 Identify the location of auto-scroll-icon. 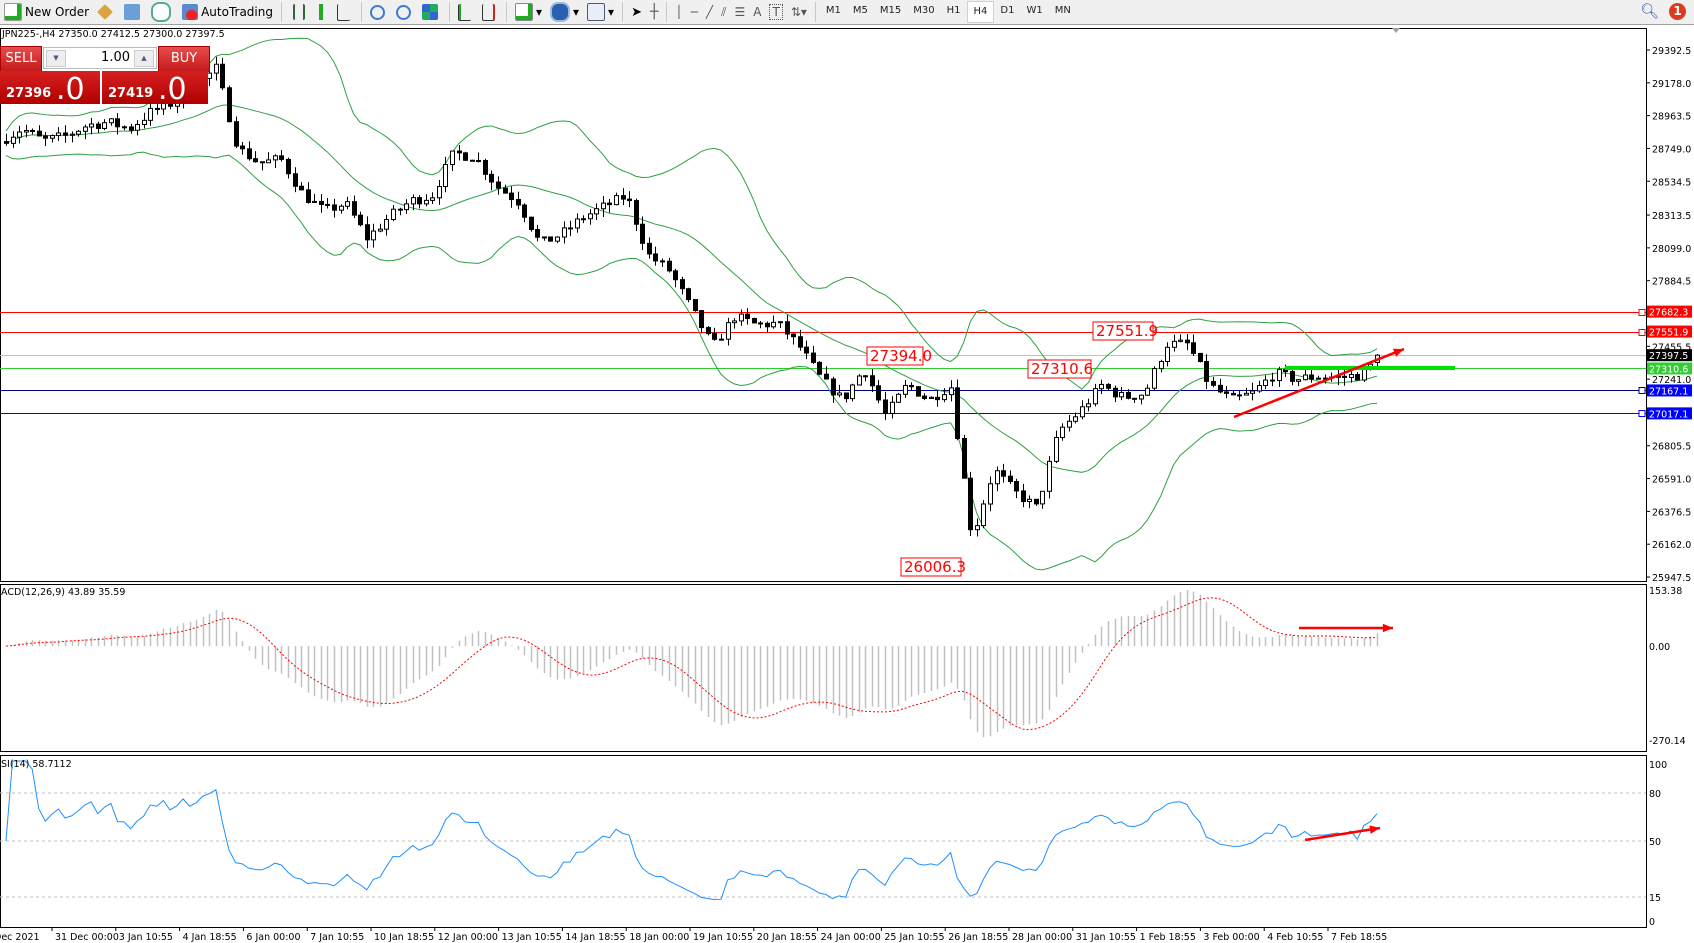
(464, 12).